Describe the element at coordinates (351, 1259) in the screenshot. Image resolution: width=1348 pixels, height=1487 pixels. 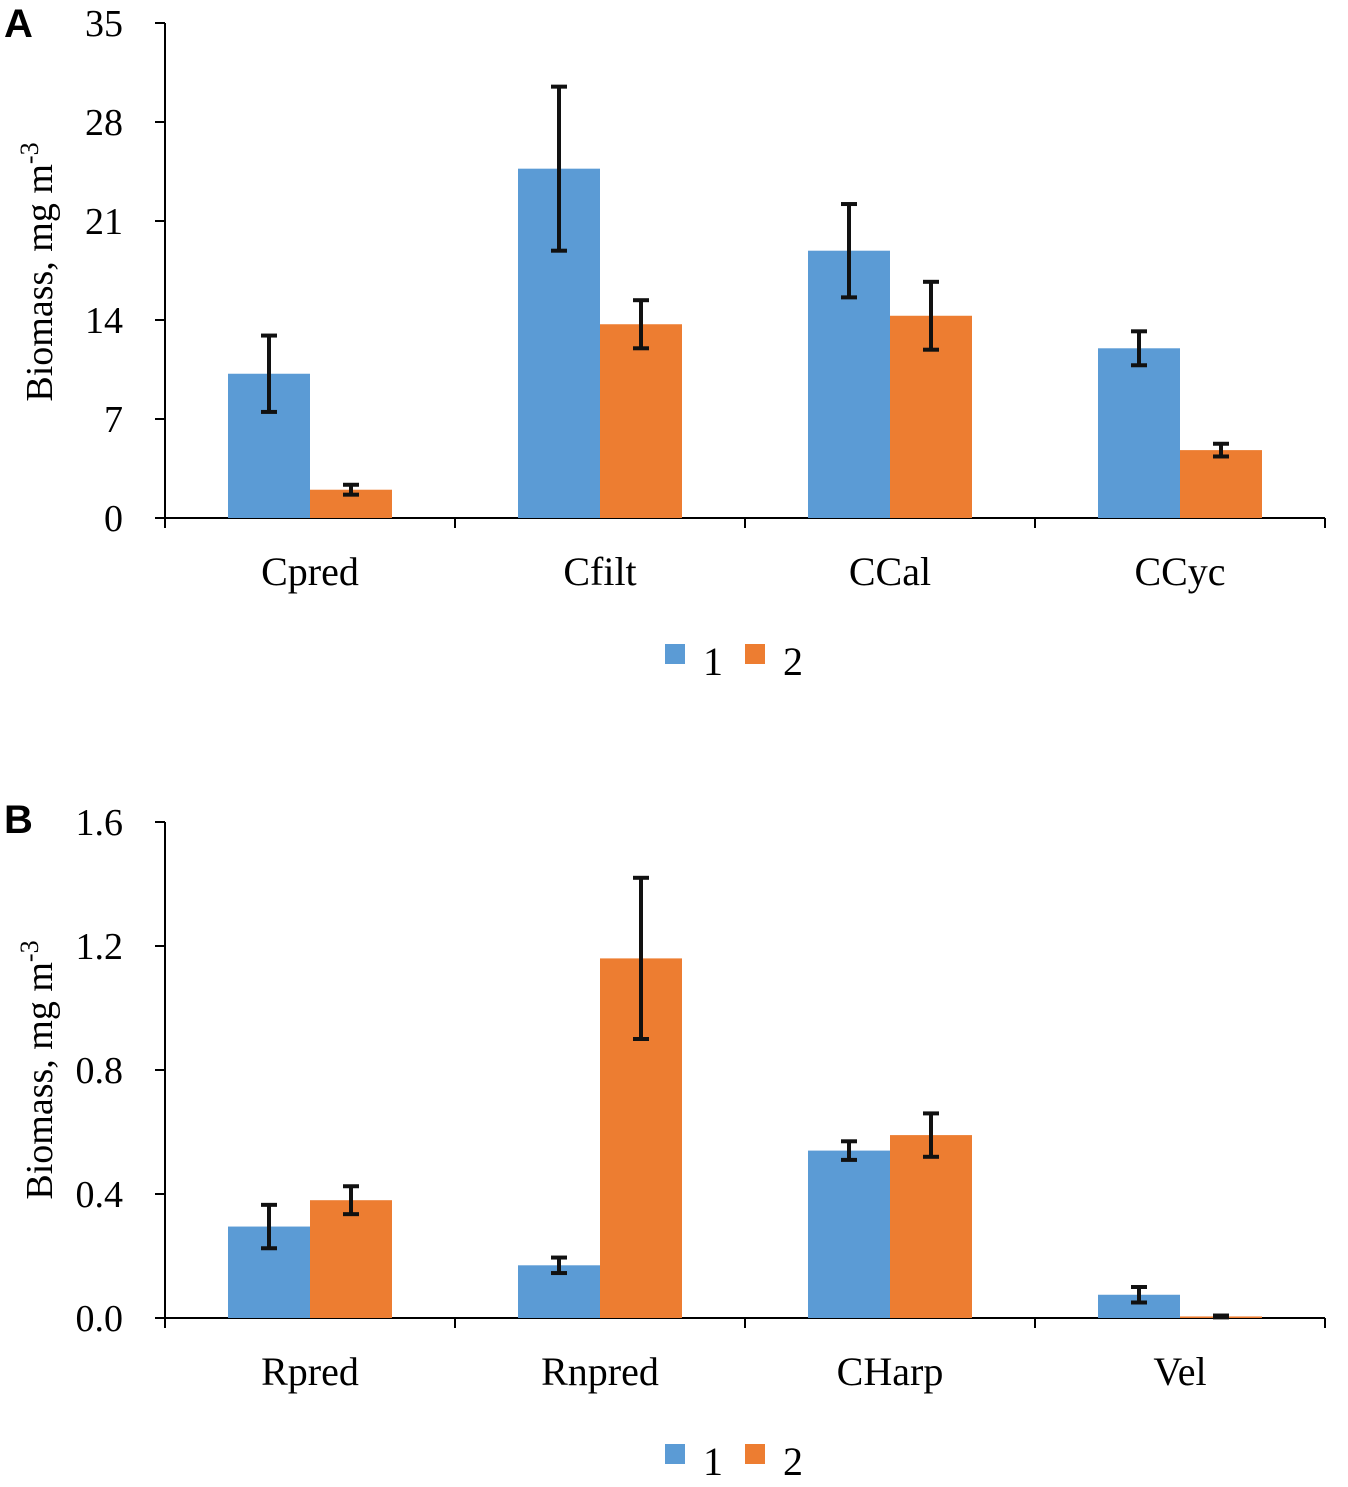
I see `panel-b-bar-rpred-series2` at that location.